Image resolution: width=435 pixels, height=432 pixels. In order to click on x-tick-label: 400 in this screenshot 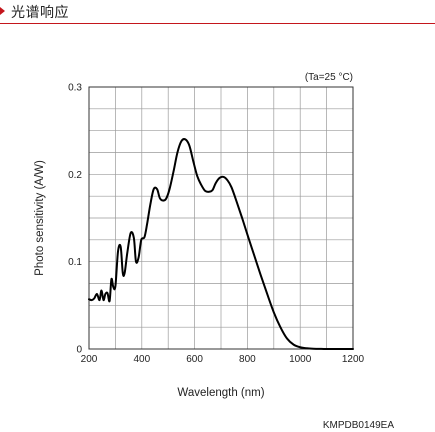, I will do `click(141, 359)`.